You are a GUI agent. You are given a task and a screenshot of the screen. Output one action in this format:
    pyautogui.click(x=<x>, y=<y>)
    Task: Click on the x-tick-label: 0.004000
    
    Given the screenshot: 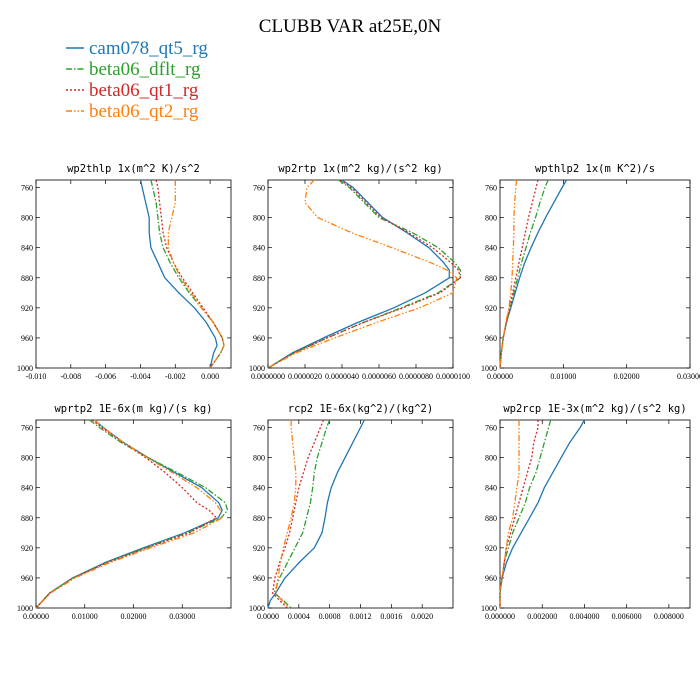 What is the action you would take?
    pyautogui.click(x=584, y=616)
    